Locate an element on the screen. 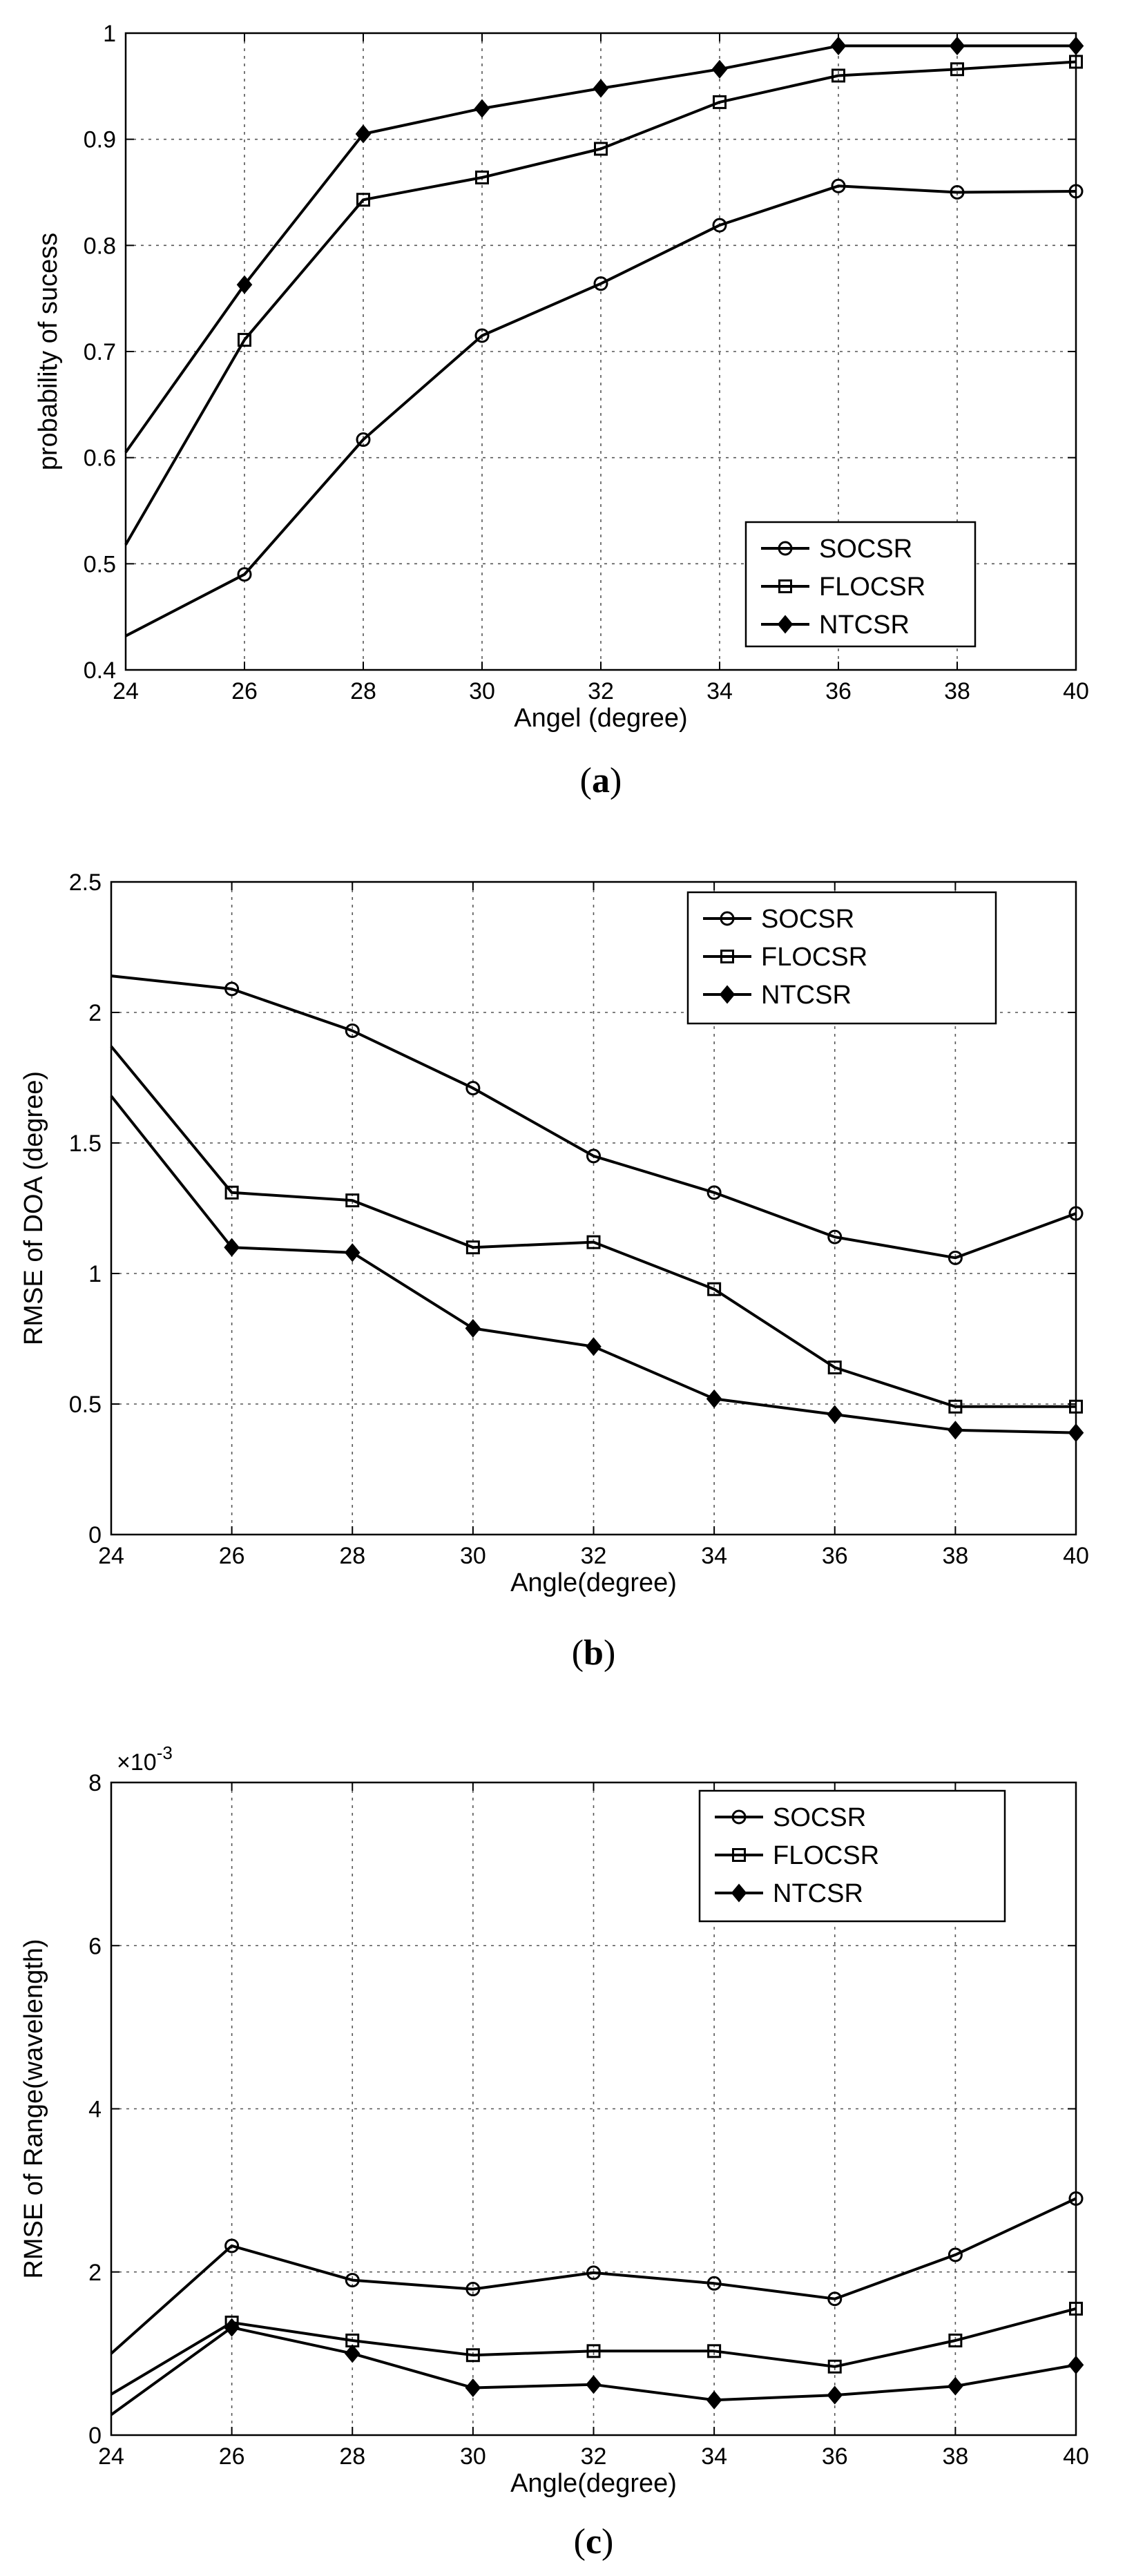 This screenshot has width=1125, height=2576. y-tick-label: 8 is located at coordinates (95, 1783).